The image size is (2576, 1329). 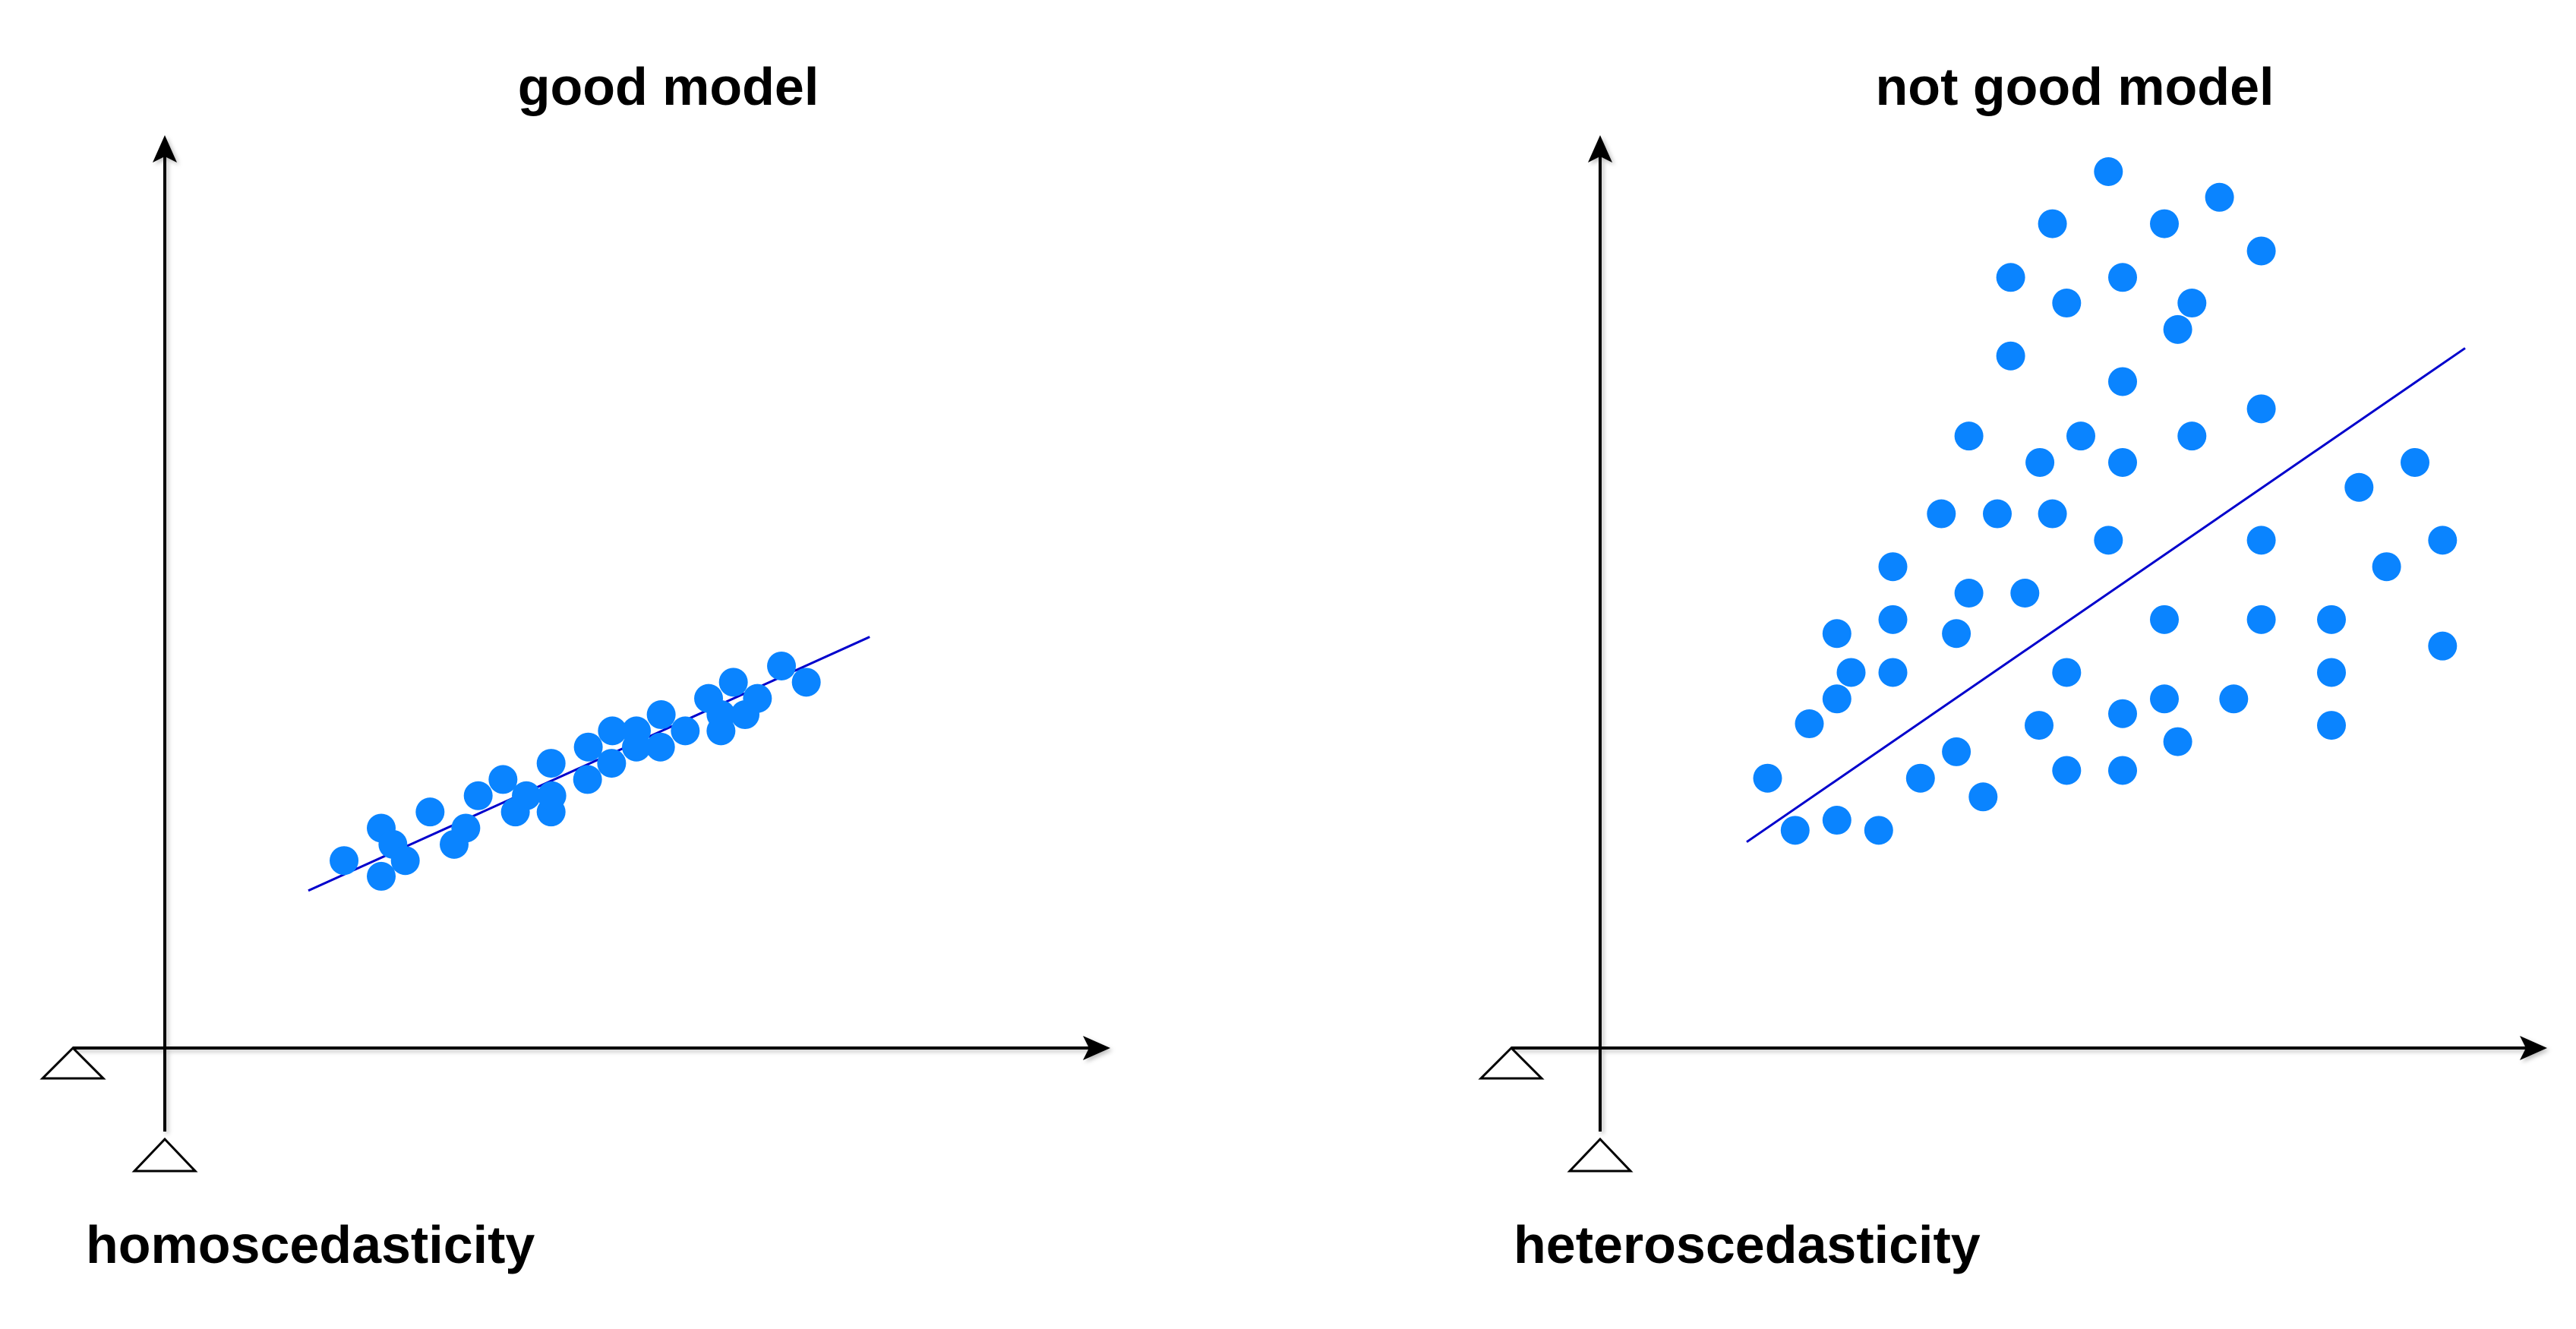 What do you see at coordinates (668, 86) in the screenshot?
I see `left-chart-title: good model` at bounding box center [668, 86].